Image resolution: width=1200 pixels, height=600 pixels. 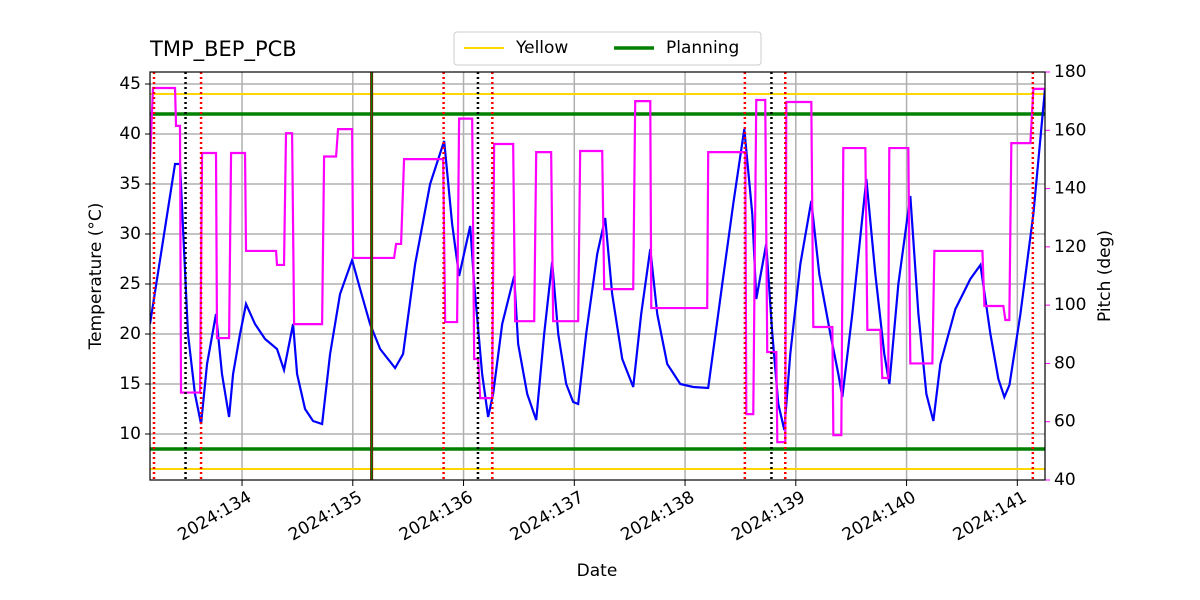 What do you see at coordinates (130, 184) in the screenshot?
I see `y-tick-label: 35` at bounding box center [130, 184].